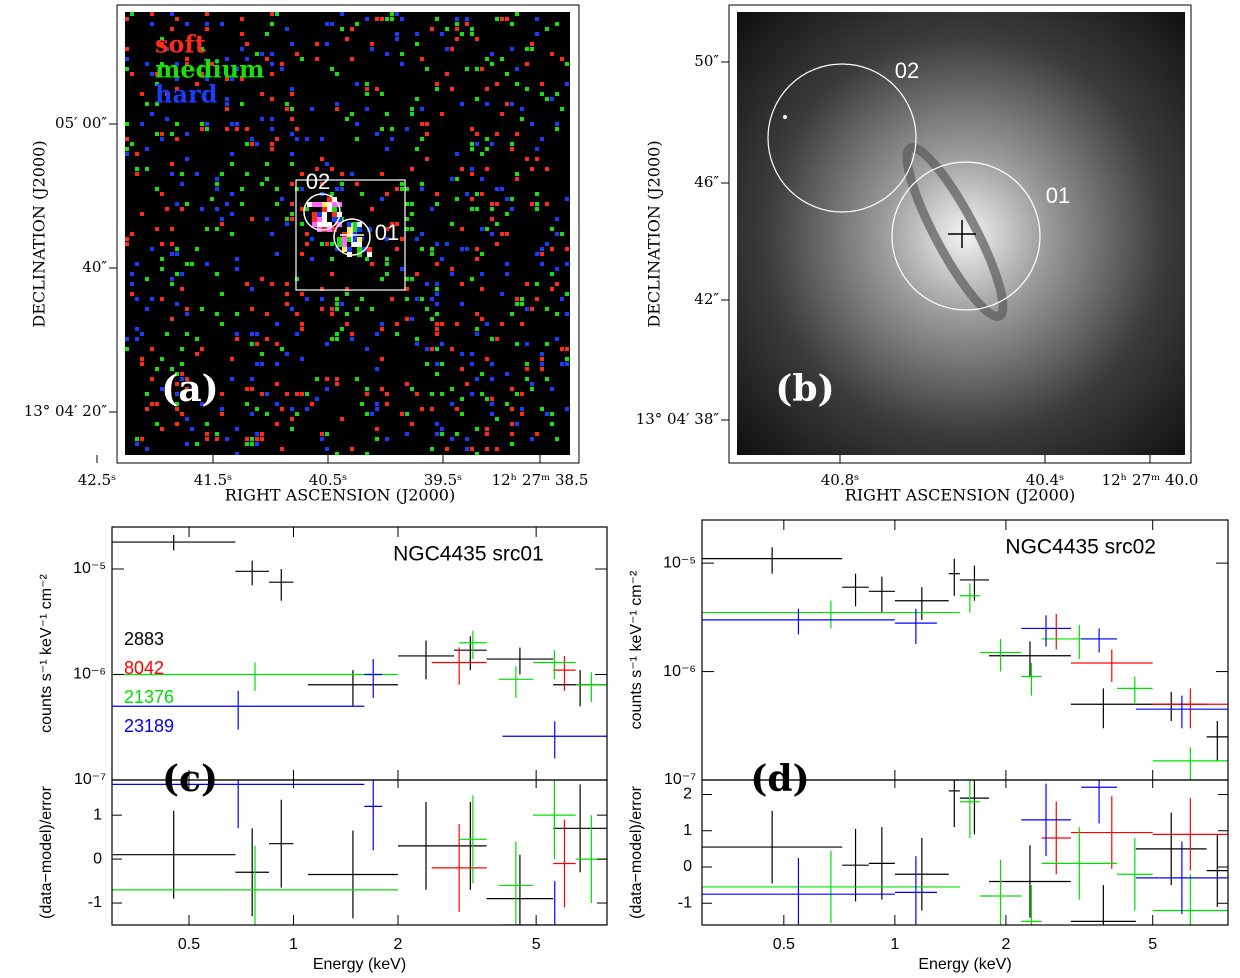 Image resolution: width=1240 pixels, height=978 pixels. Describe the element at coordinates (186, 94) in the screenshot. I see `band-label: hard` at that location.